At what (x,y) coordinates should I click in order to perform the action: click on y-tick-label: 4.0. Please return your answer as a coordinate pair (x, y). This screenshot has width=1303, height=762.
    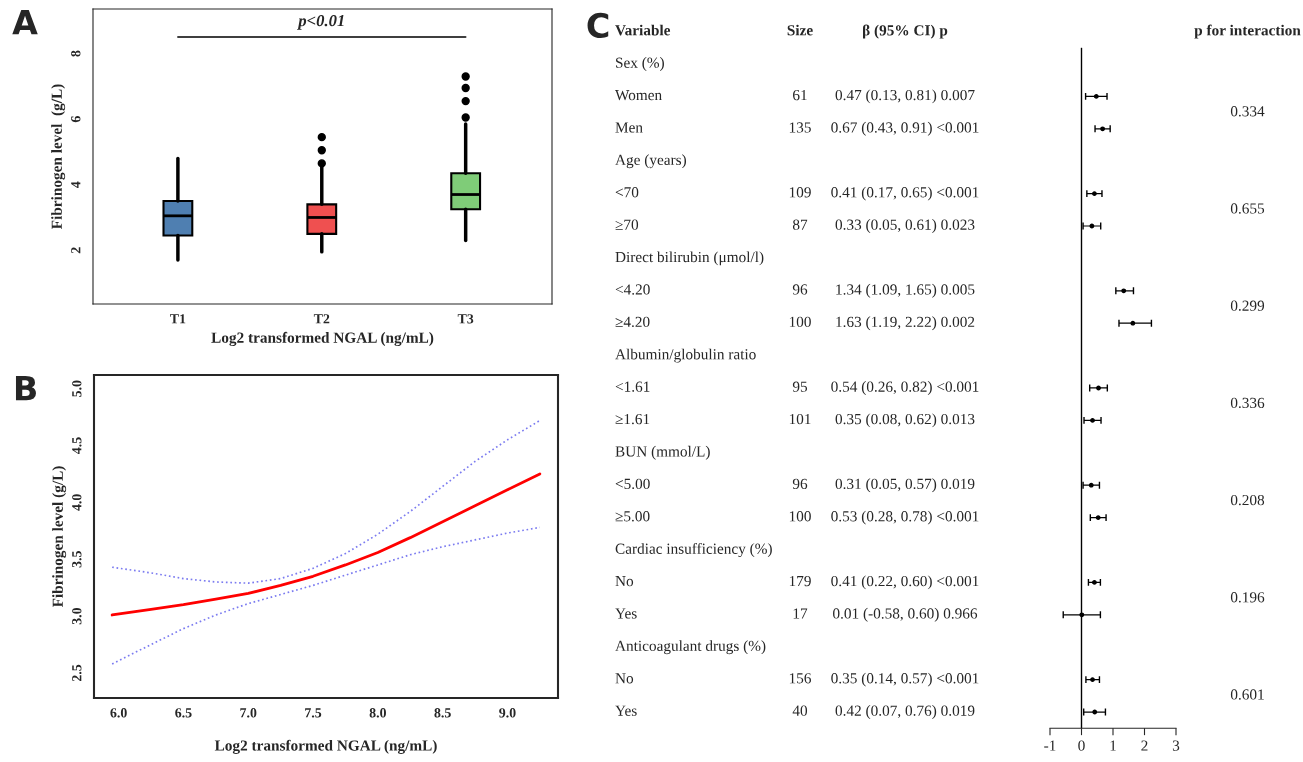
    Looking at the image, I should click on (77, 502).